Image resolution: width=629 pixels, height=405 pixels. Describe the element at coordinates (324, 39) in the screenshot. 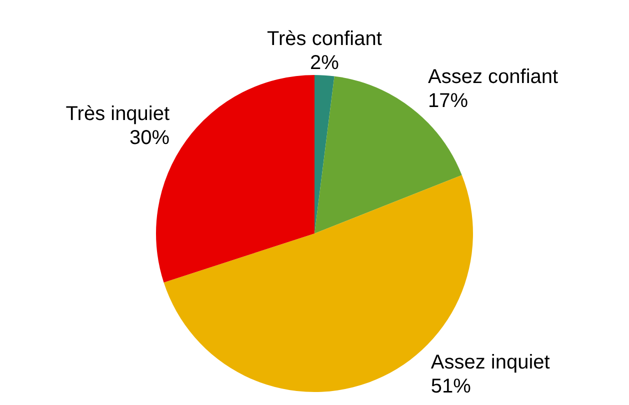

I see `slice-label: Très confiant` at that location.